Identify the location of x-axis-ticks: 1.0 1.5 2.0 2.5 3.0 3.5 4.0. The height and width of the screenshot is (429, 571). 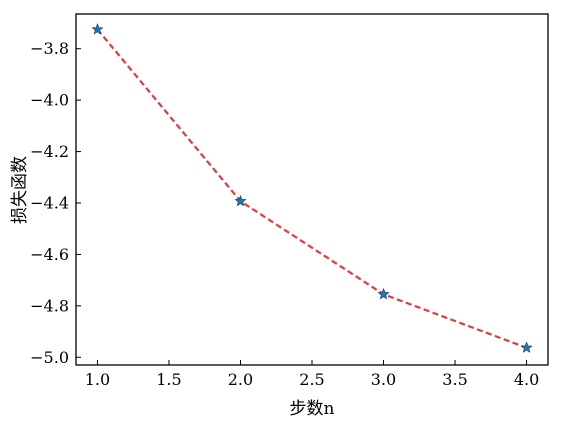
(312, 374).